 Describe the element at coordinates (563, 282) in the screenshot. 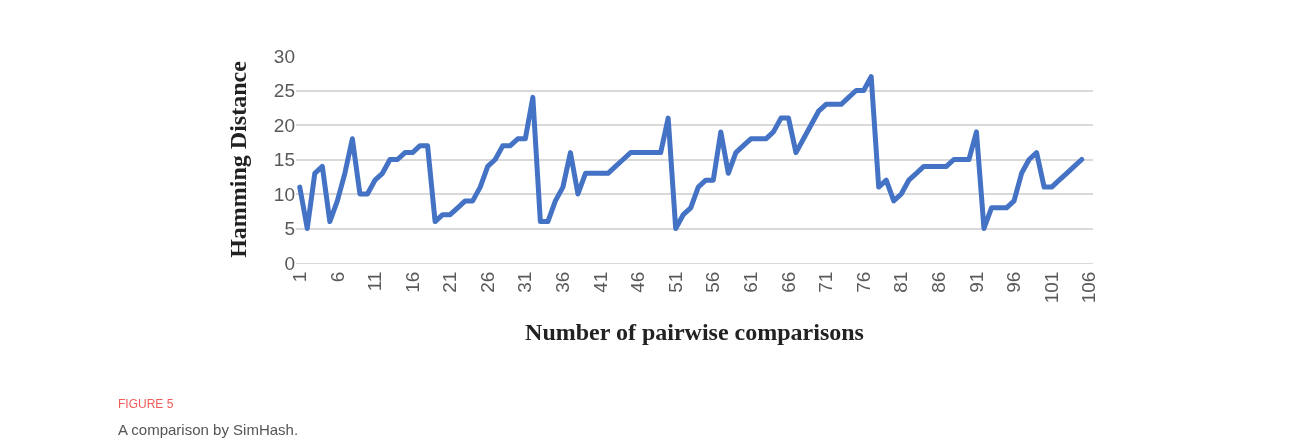

I see `x-tick-label: 36` at that location.